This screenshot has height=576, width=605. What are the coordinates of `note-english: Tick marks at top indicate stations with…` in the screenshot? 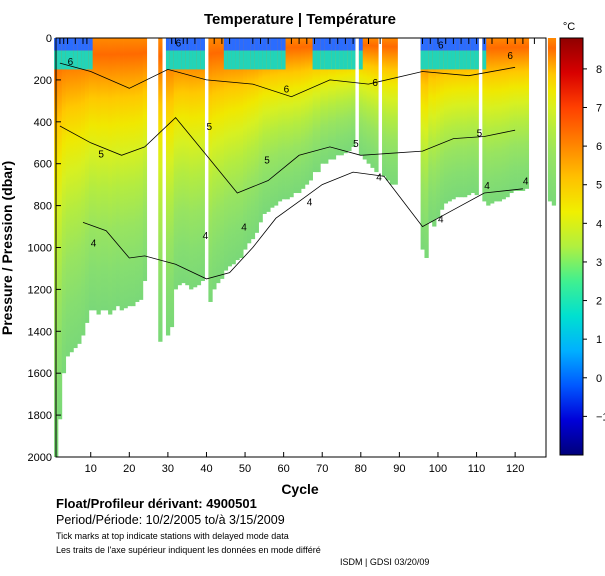 It's located at (172, 536).